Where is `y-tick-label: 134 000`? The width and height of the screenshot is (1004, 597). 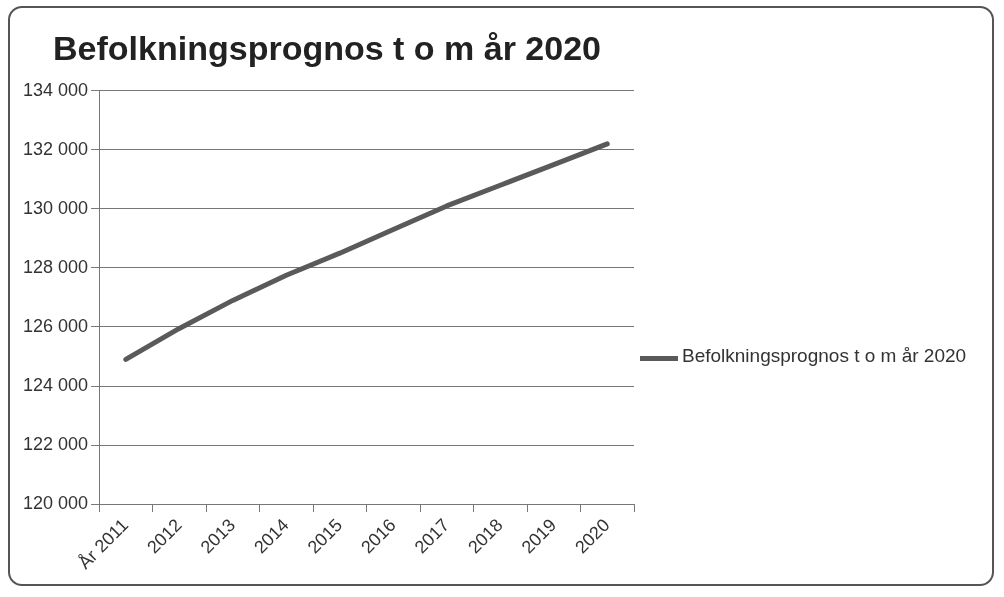
y-tick-label: 134 000 is located at coordinates (55, 89).